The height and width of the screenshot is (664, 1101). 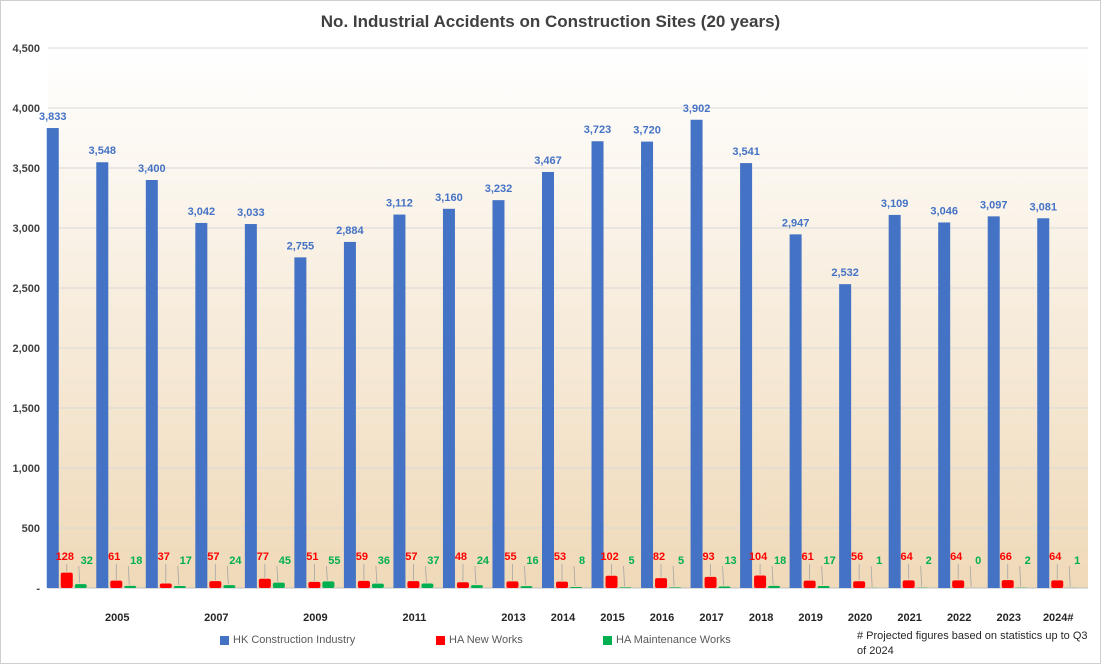 I want to click on data-label-ha-new-works: 53, so click(x=560, y=557).